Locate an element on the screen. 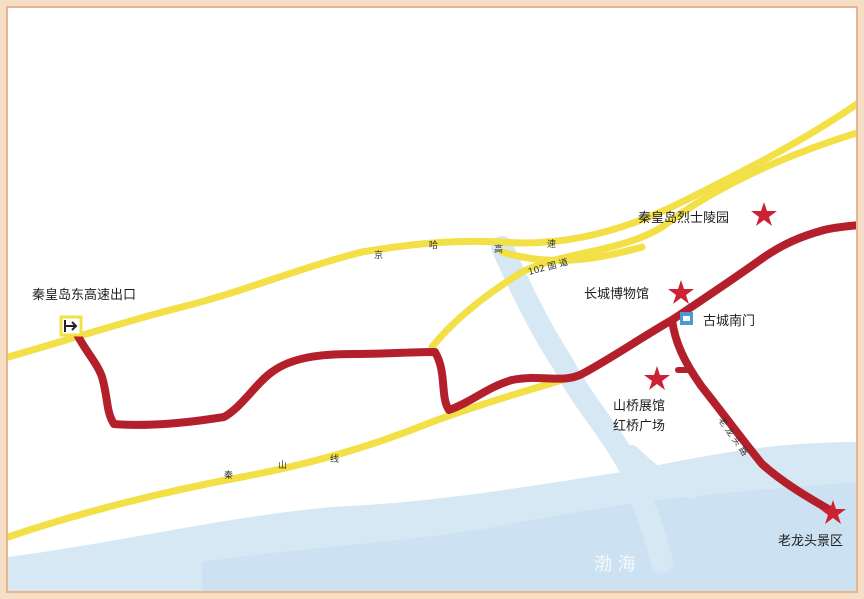 This screenshot has width=864, height=599. road-label-jingha-2: 哈 is located at coordinates (433, 245).